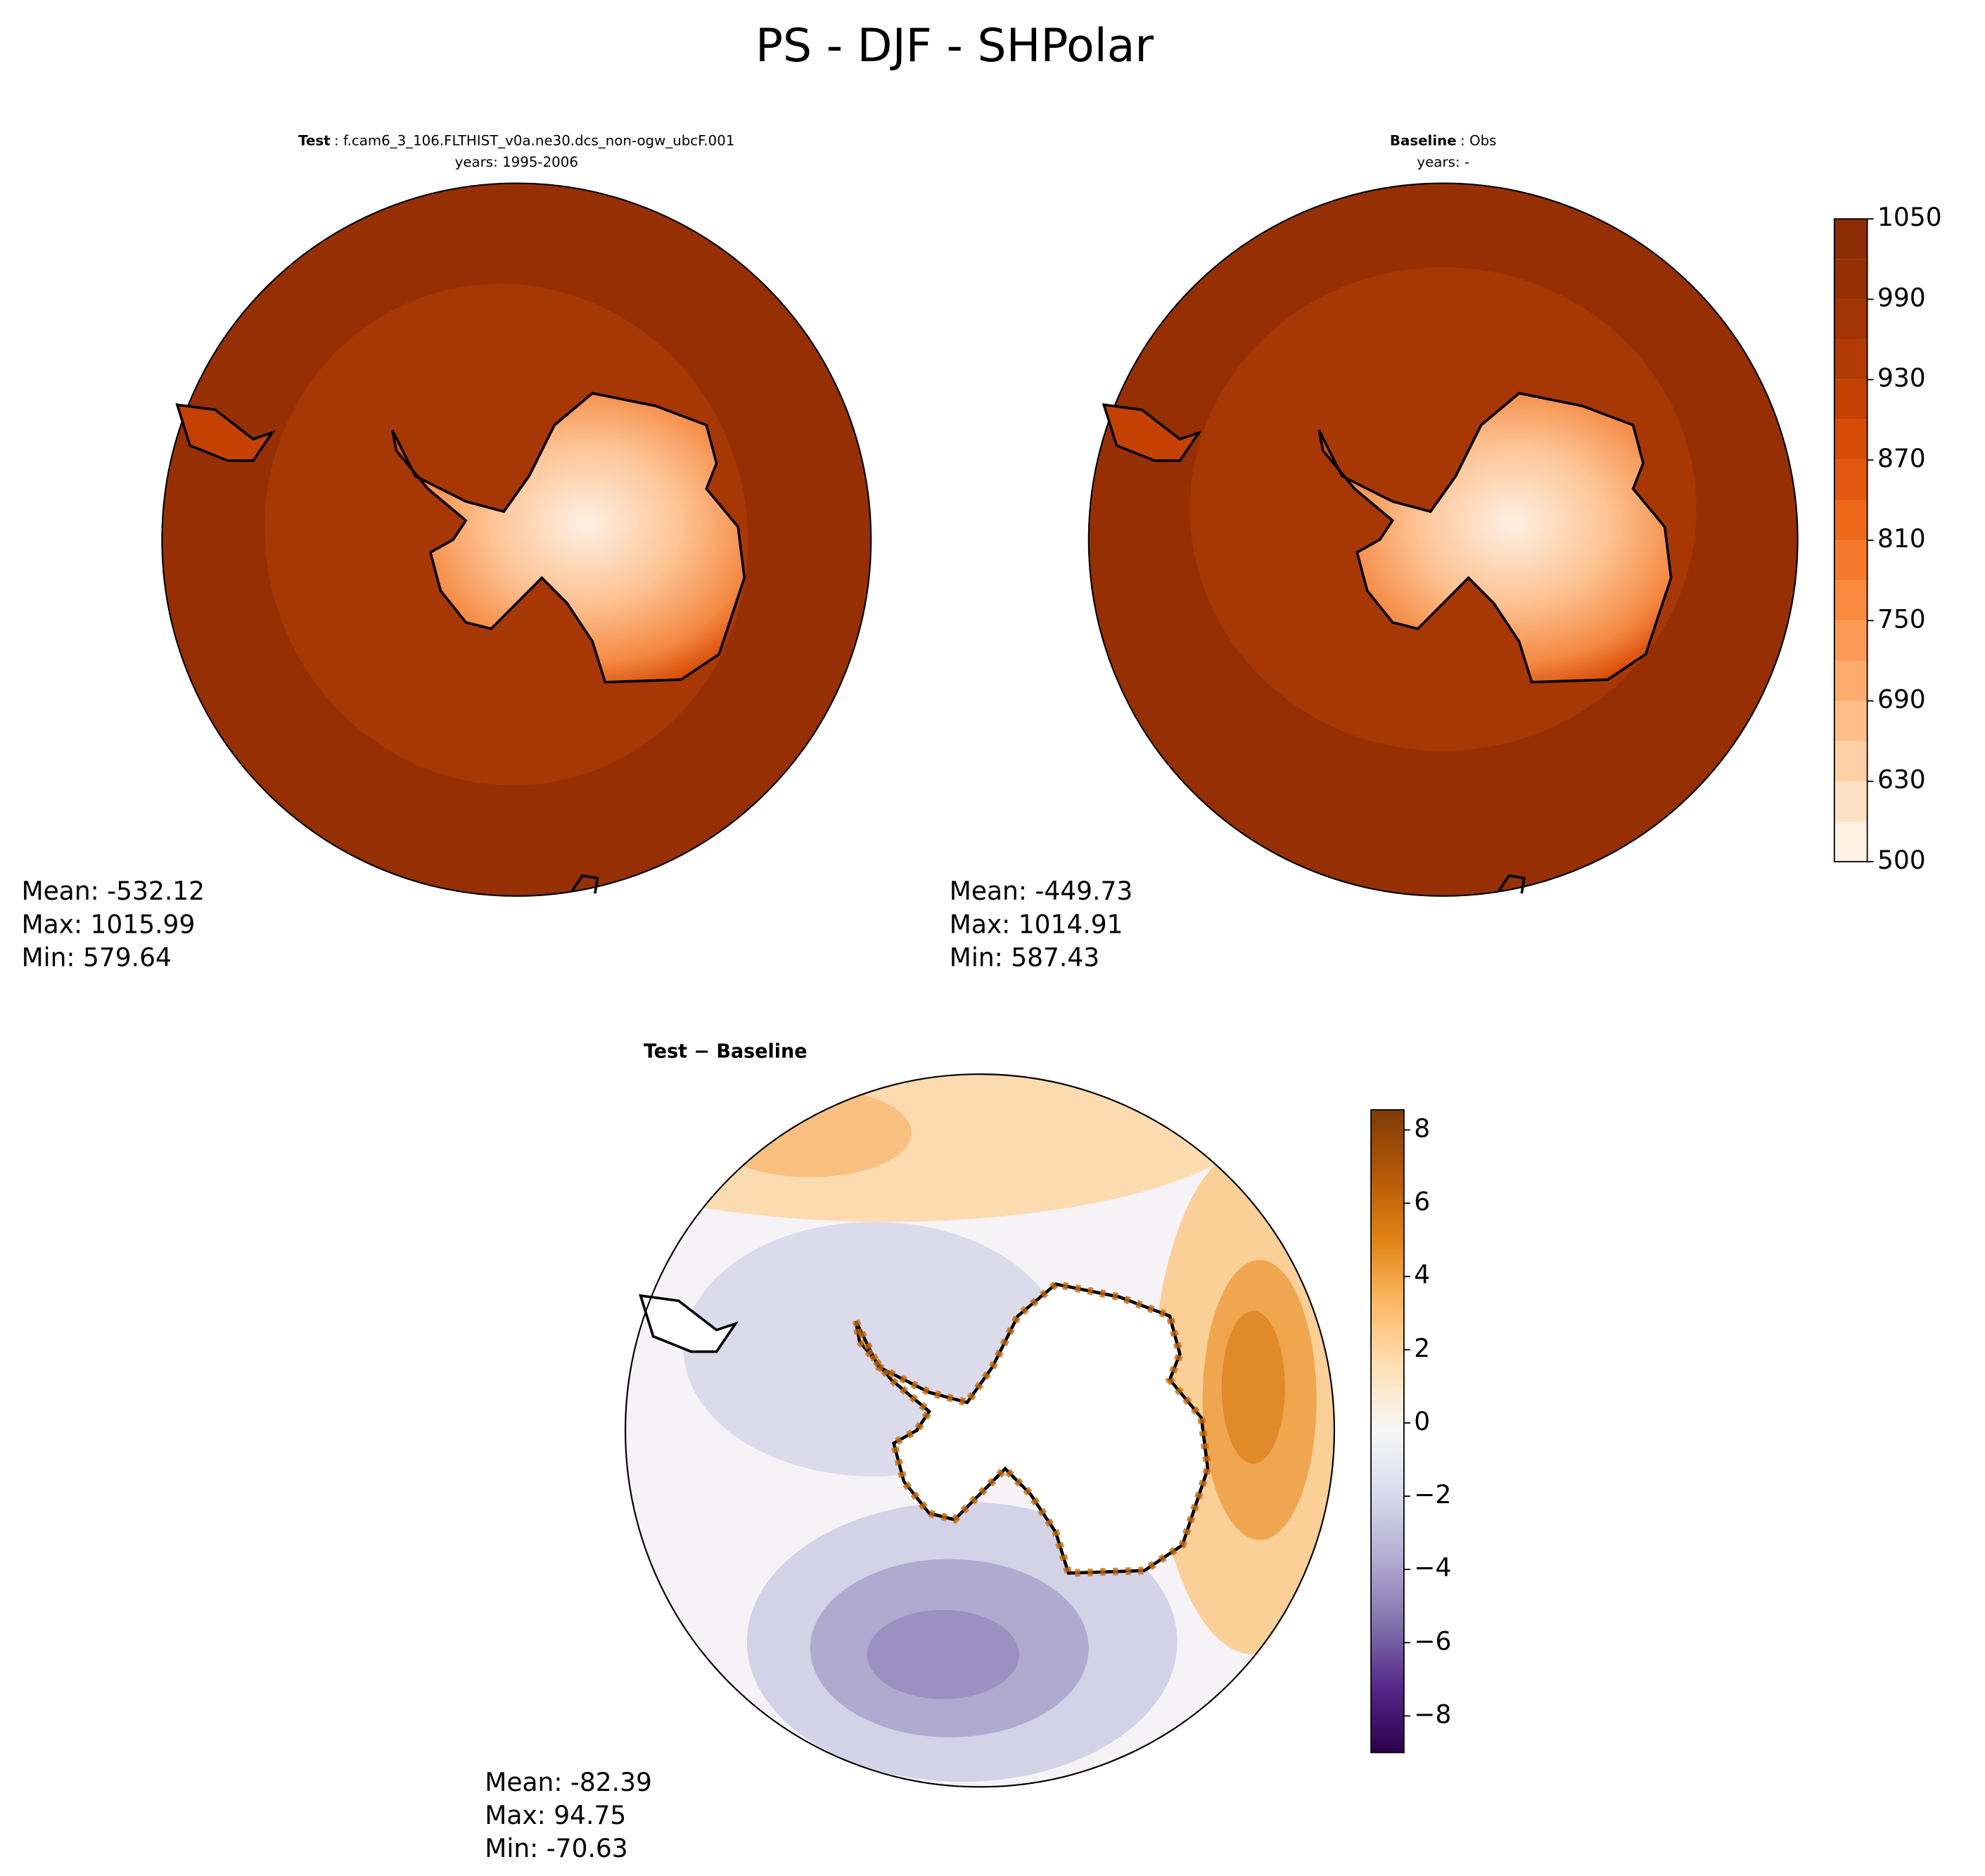  I want to click on panel-subtitle: years: -, so click(1443, 162).